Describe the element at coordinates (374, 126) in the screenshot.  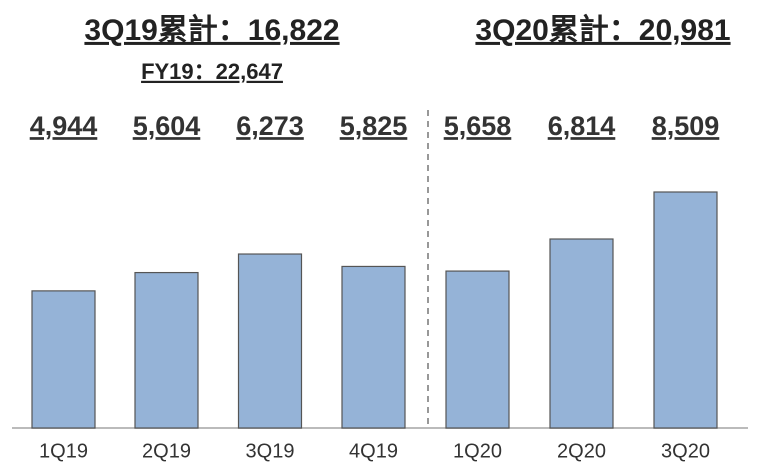
I see `value-label: 5,825` at that location.